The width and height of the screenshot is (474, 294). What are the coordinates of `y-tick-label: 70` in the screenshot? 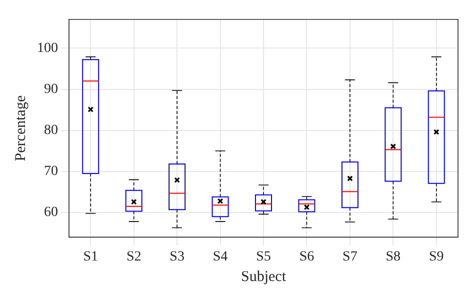 It's located at (51, 172).